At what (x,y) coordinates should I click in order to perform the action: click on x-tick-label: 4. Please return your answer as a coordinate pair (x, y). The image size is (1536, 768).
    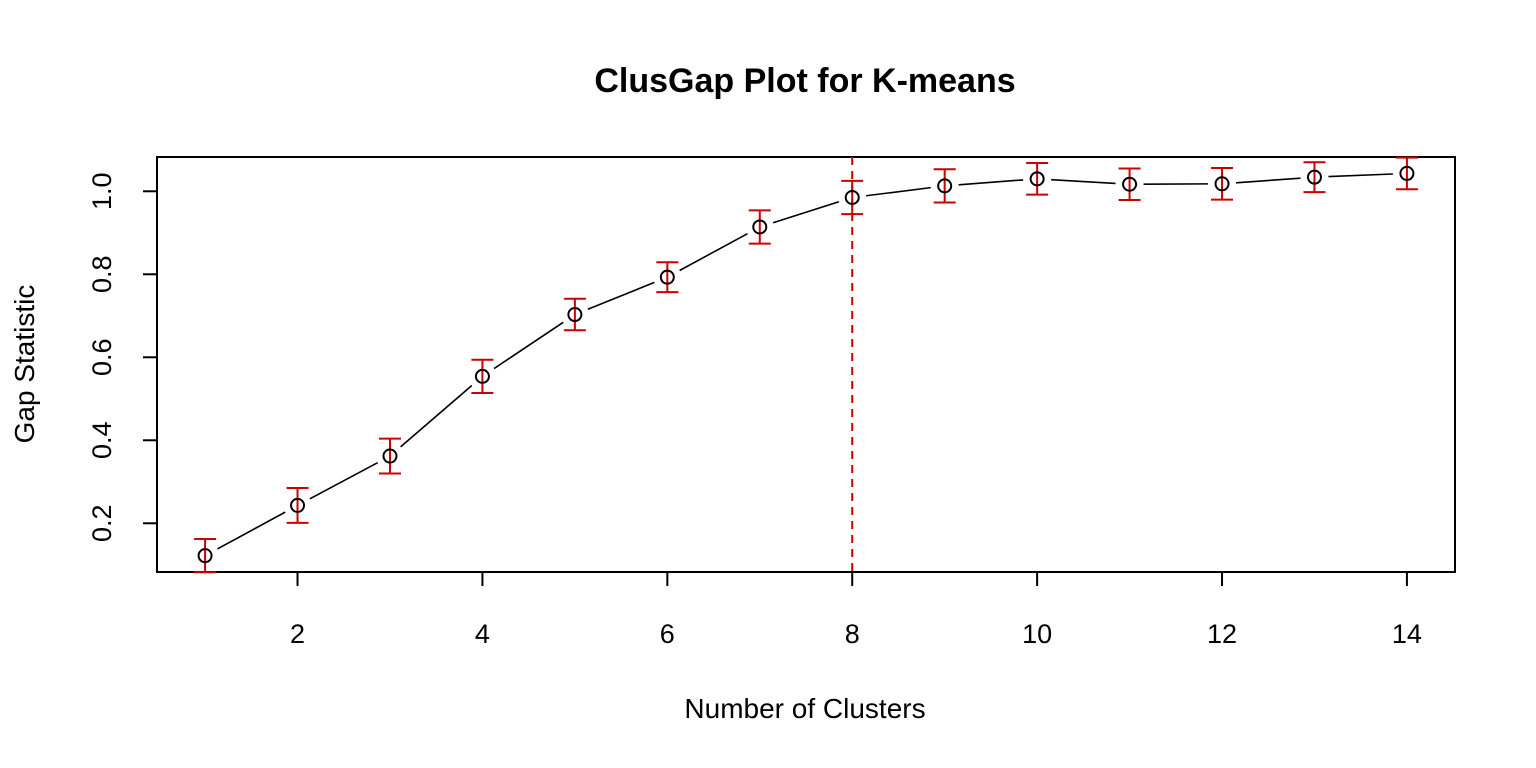
    Looking at the image, I should click on (482, 634).